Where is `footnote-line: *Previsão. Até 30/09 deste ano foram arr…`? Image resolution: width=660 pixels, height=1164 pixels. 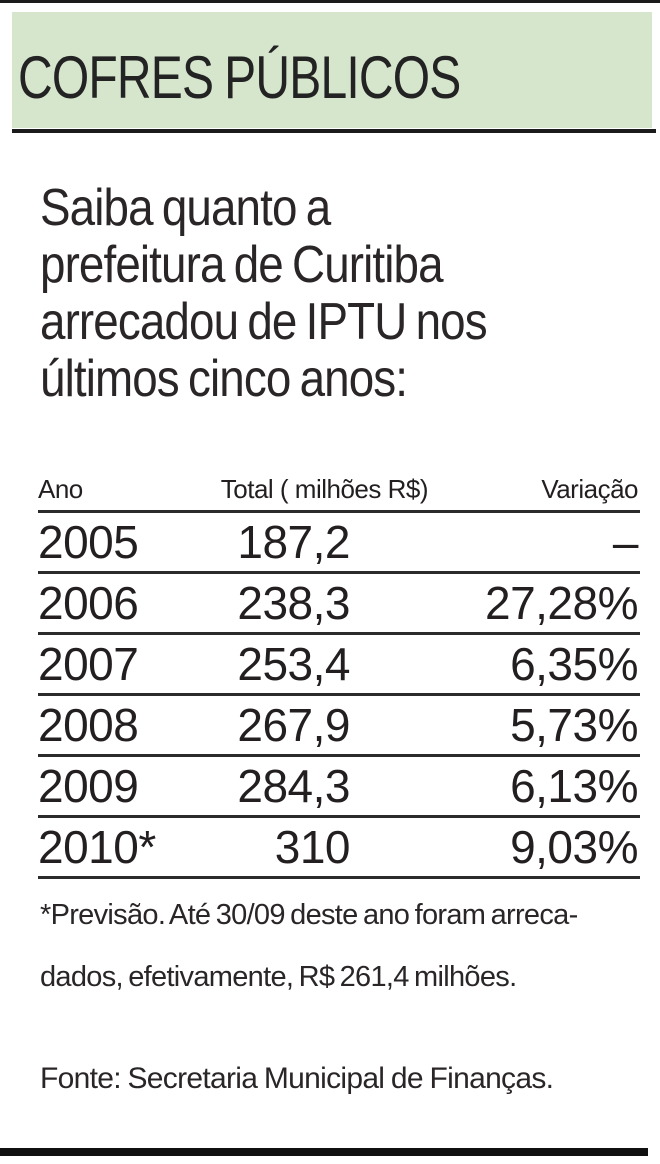 footnote-line: *Previsão. Até 30/09 deste ano foram arr… is located at coordinates (309, 915).